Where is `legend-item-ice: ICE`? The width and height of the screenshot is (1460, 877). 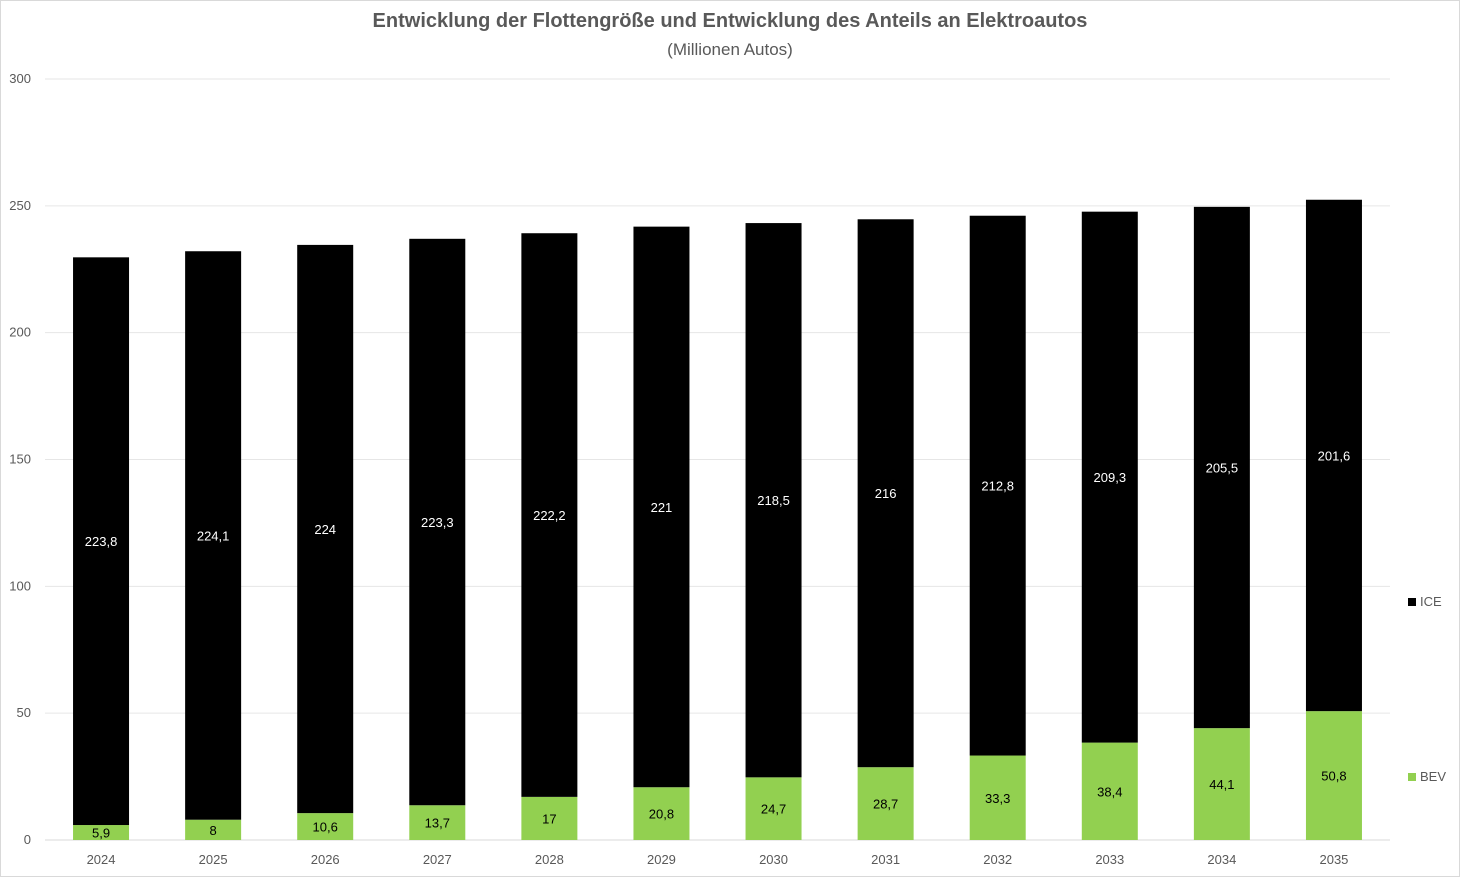 legend-item-ice: ICE is located at coordinates (1425, 601).